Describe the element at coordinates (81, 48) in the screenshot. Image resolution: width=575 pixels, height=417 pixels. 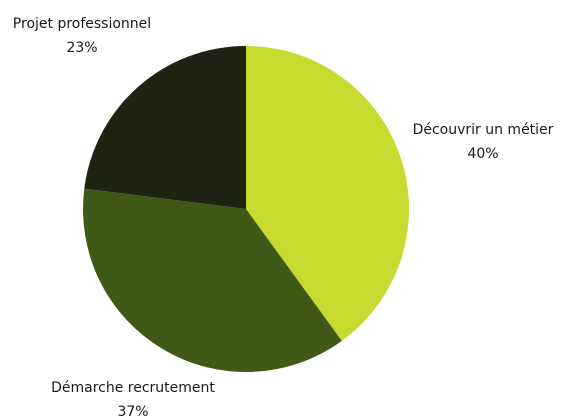
I see `slice-value-projet-professionnel: 23%` at that location.